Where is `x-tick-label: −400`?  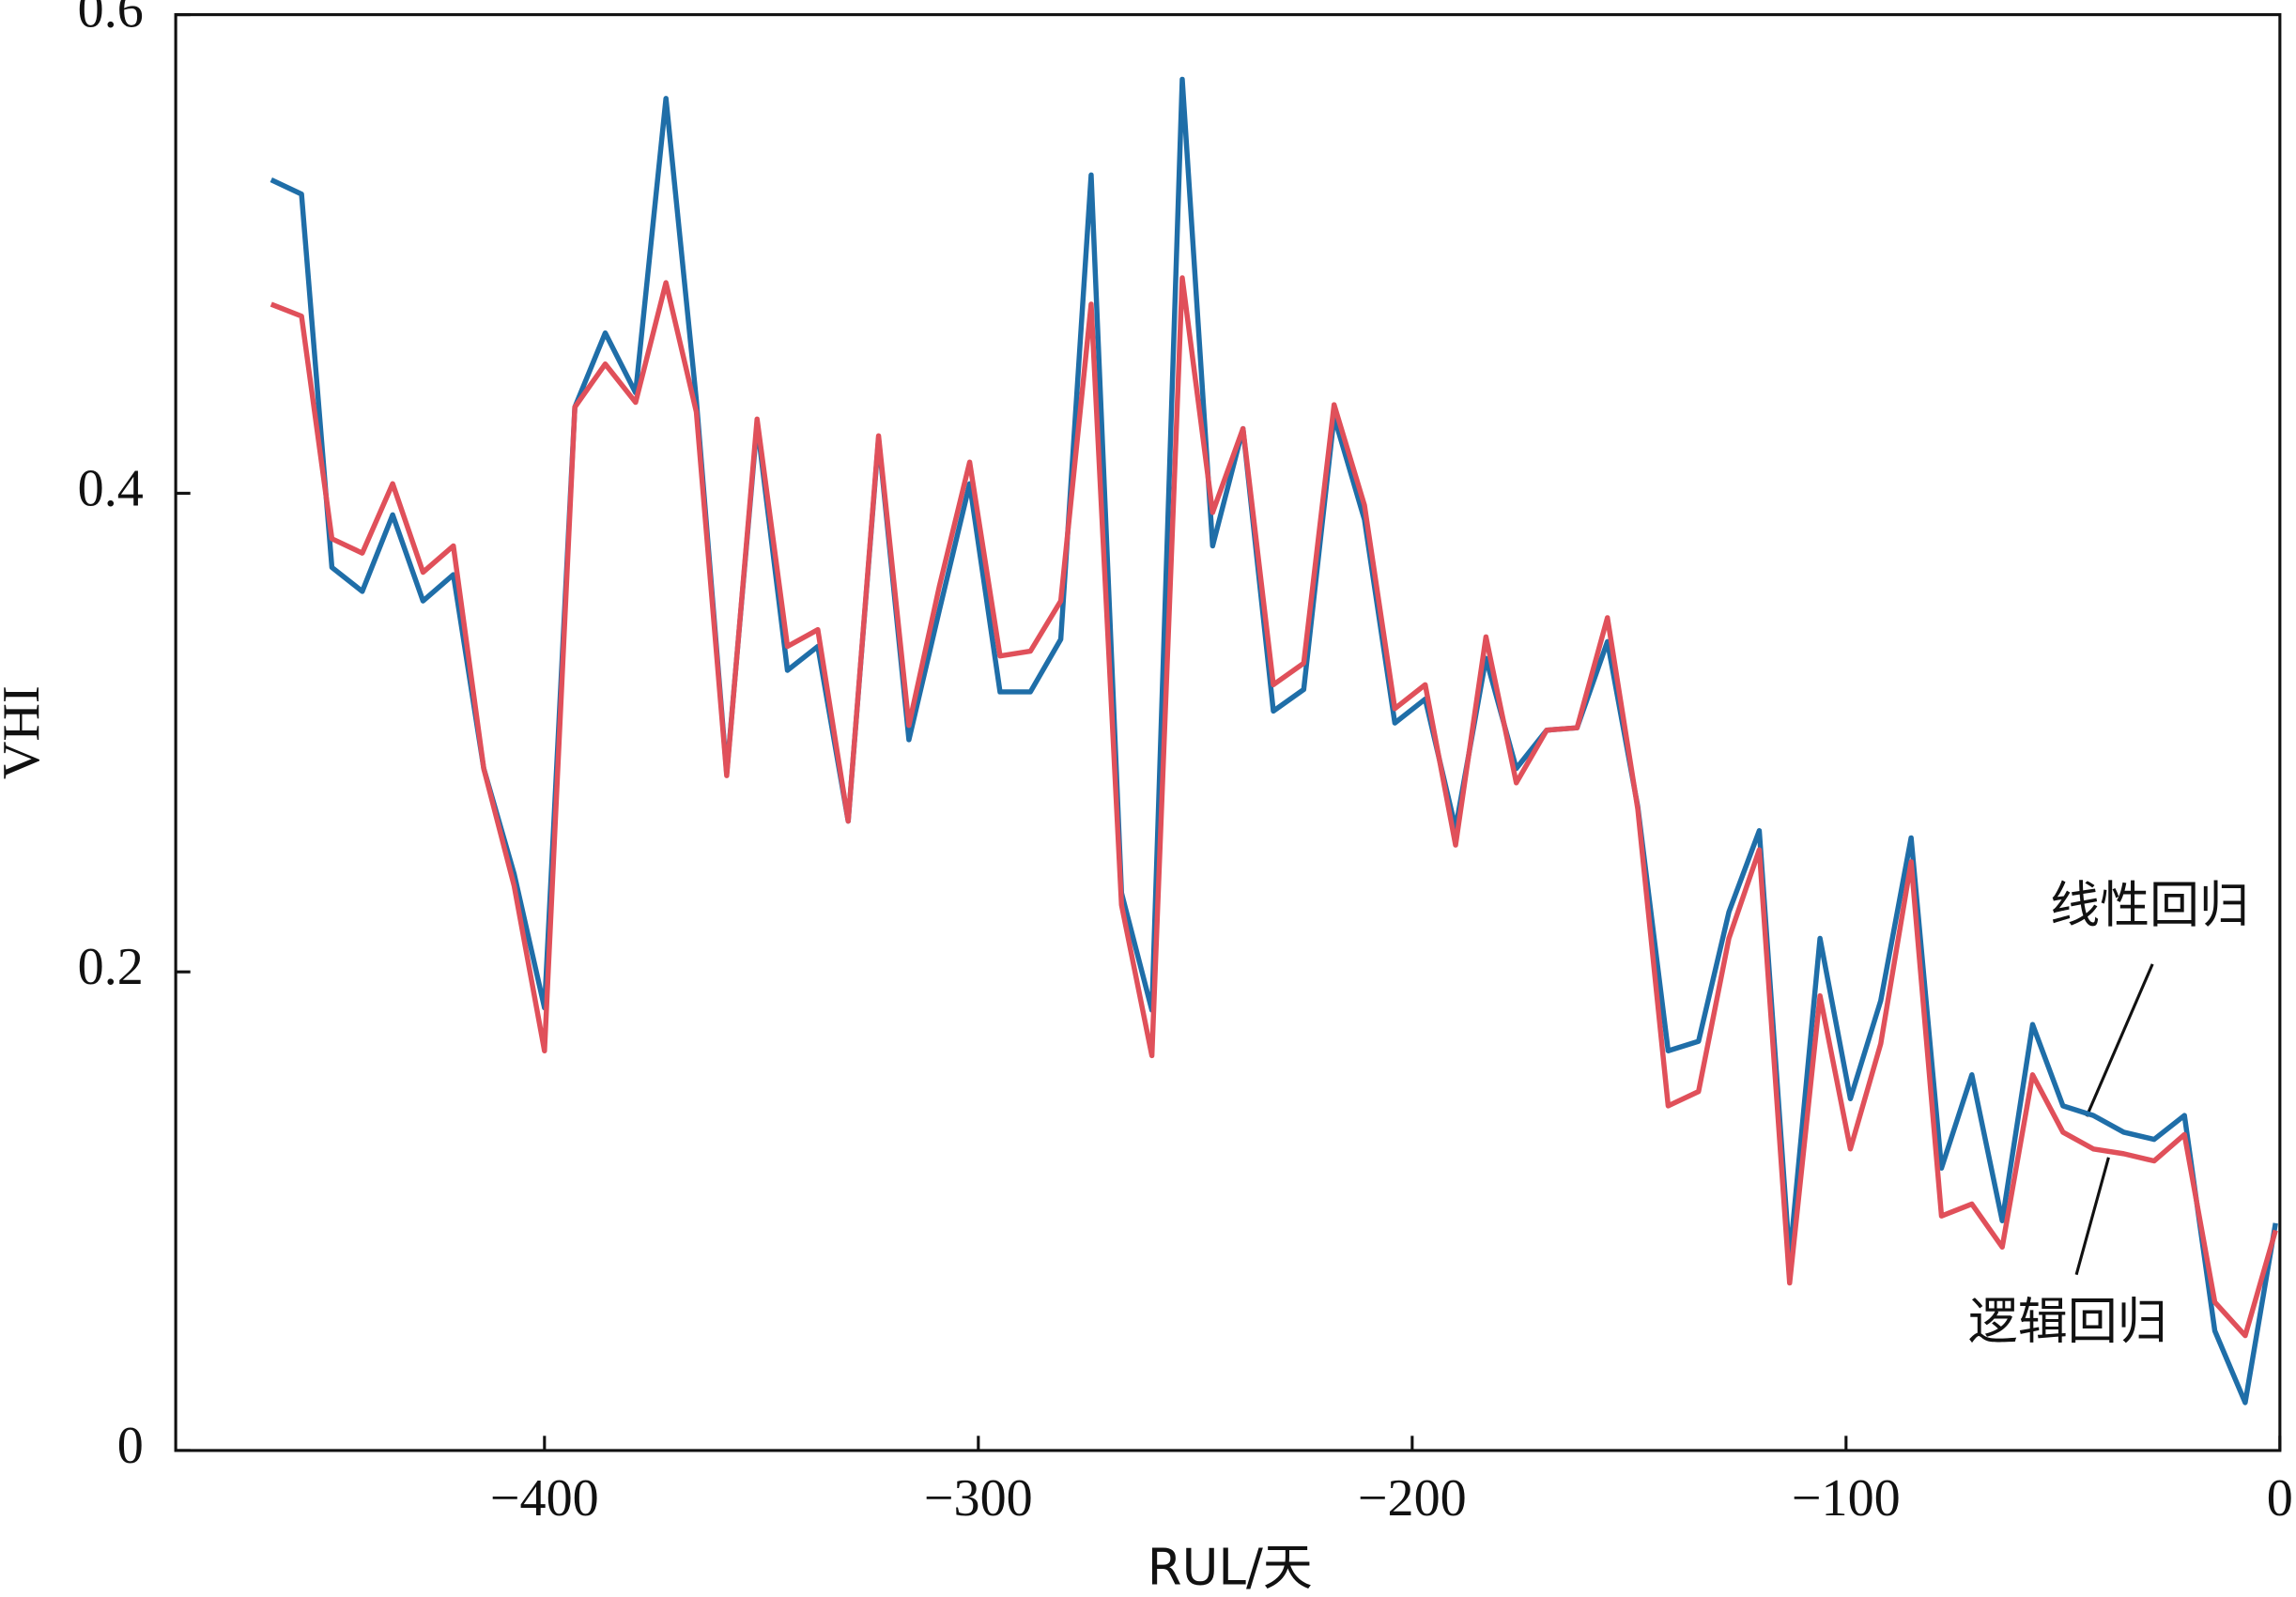 x-tick-label: −400 is located at coordinates (544, 1498).